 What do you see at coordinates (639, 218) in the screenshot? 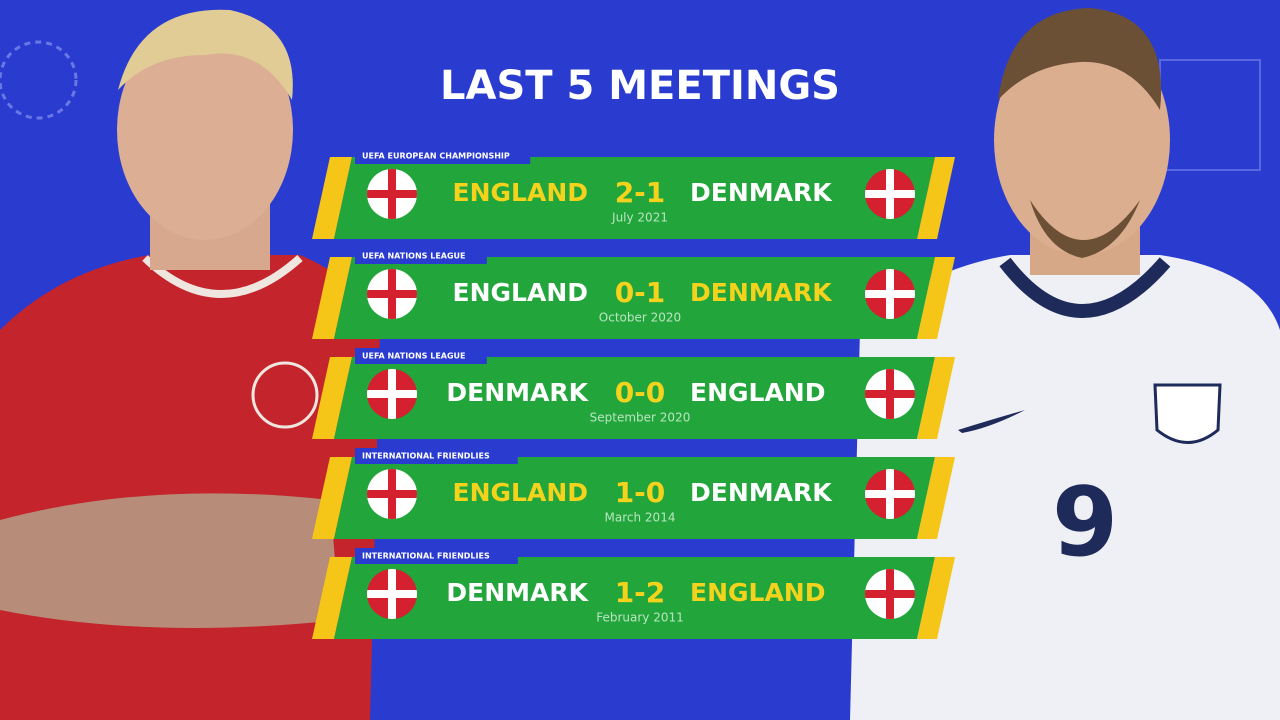
I see `date: July 2021` at bounding box center [639, 218].